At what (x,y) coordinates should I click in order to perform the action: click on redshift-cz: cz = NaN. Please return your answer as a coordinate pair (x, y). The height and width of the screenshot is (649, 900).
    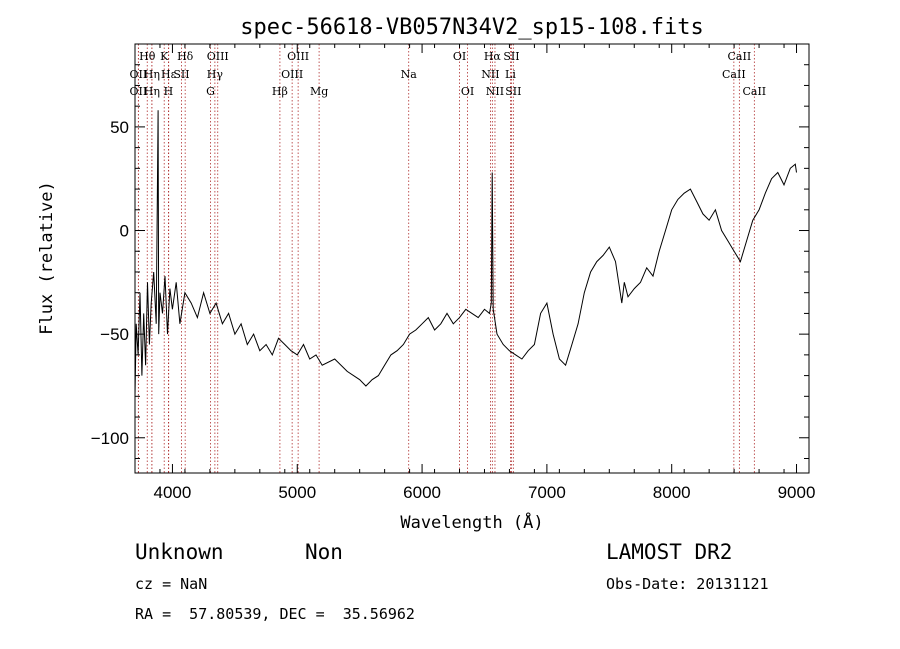
    Looking at the image, I should click on (171, 584).